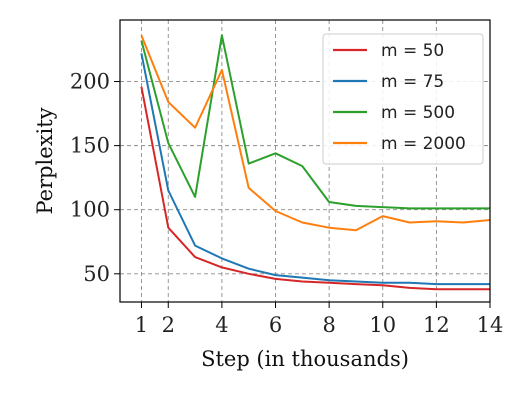 The height and width of the screenshot is (400, 532). Describe the element at coordinates (490, 325) in the screenshot. I see `x-tick-label: 14` at that location.